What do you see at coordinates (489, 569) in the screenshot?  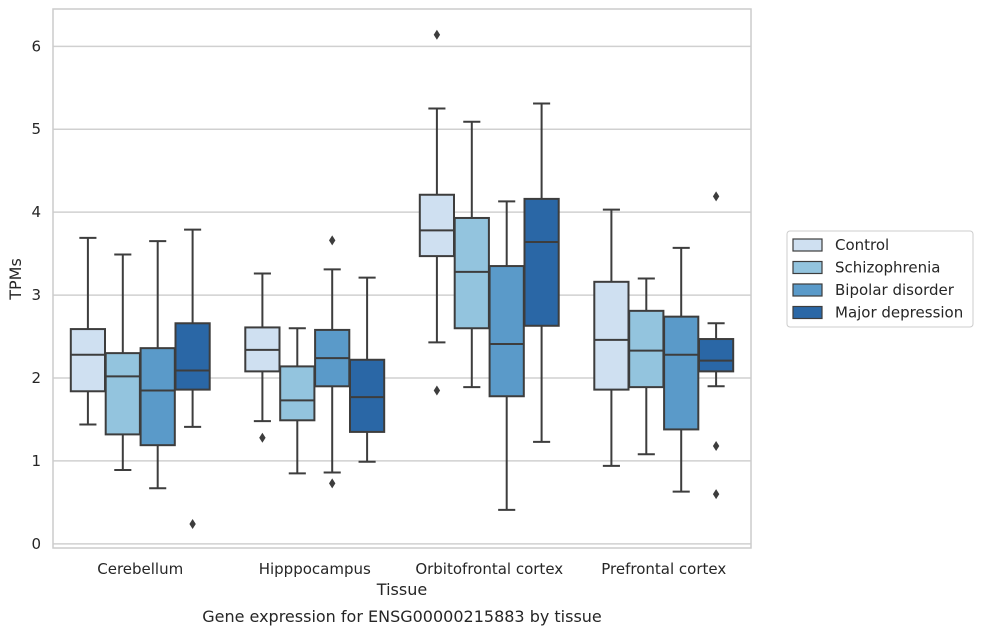 I see `x-tick-label: Orbitofrontal cortex` at bounding box center [489, 569].